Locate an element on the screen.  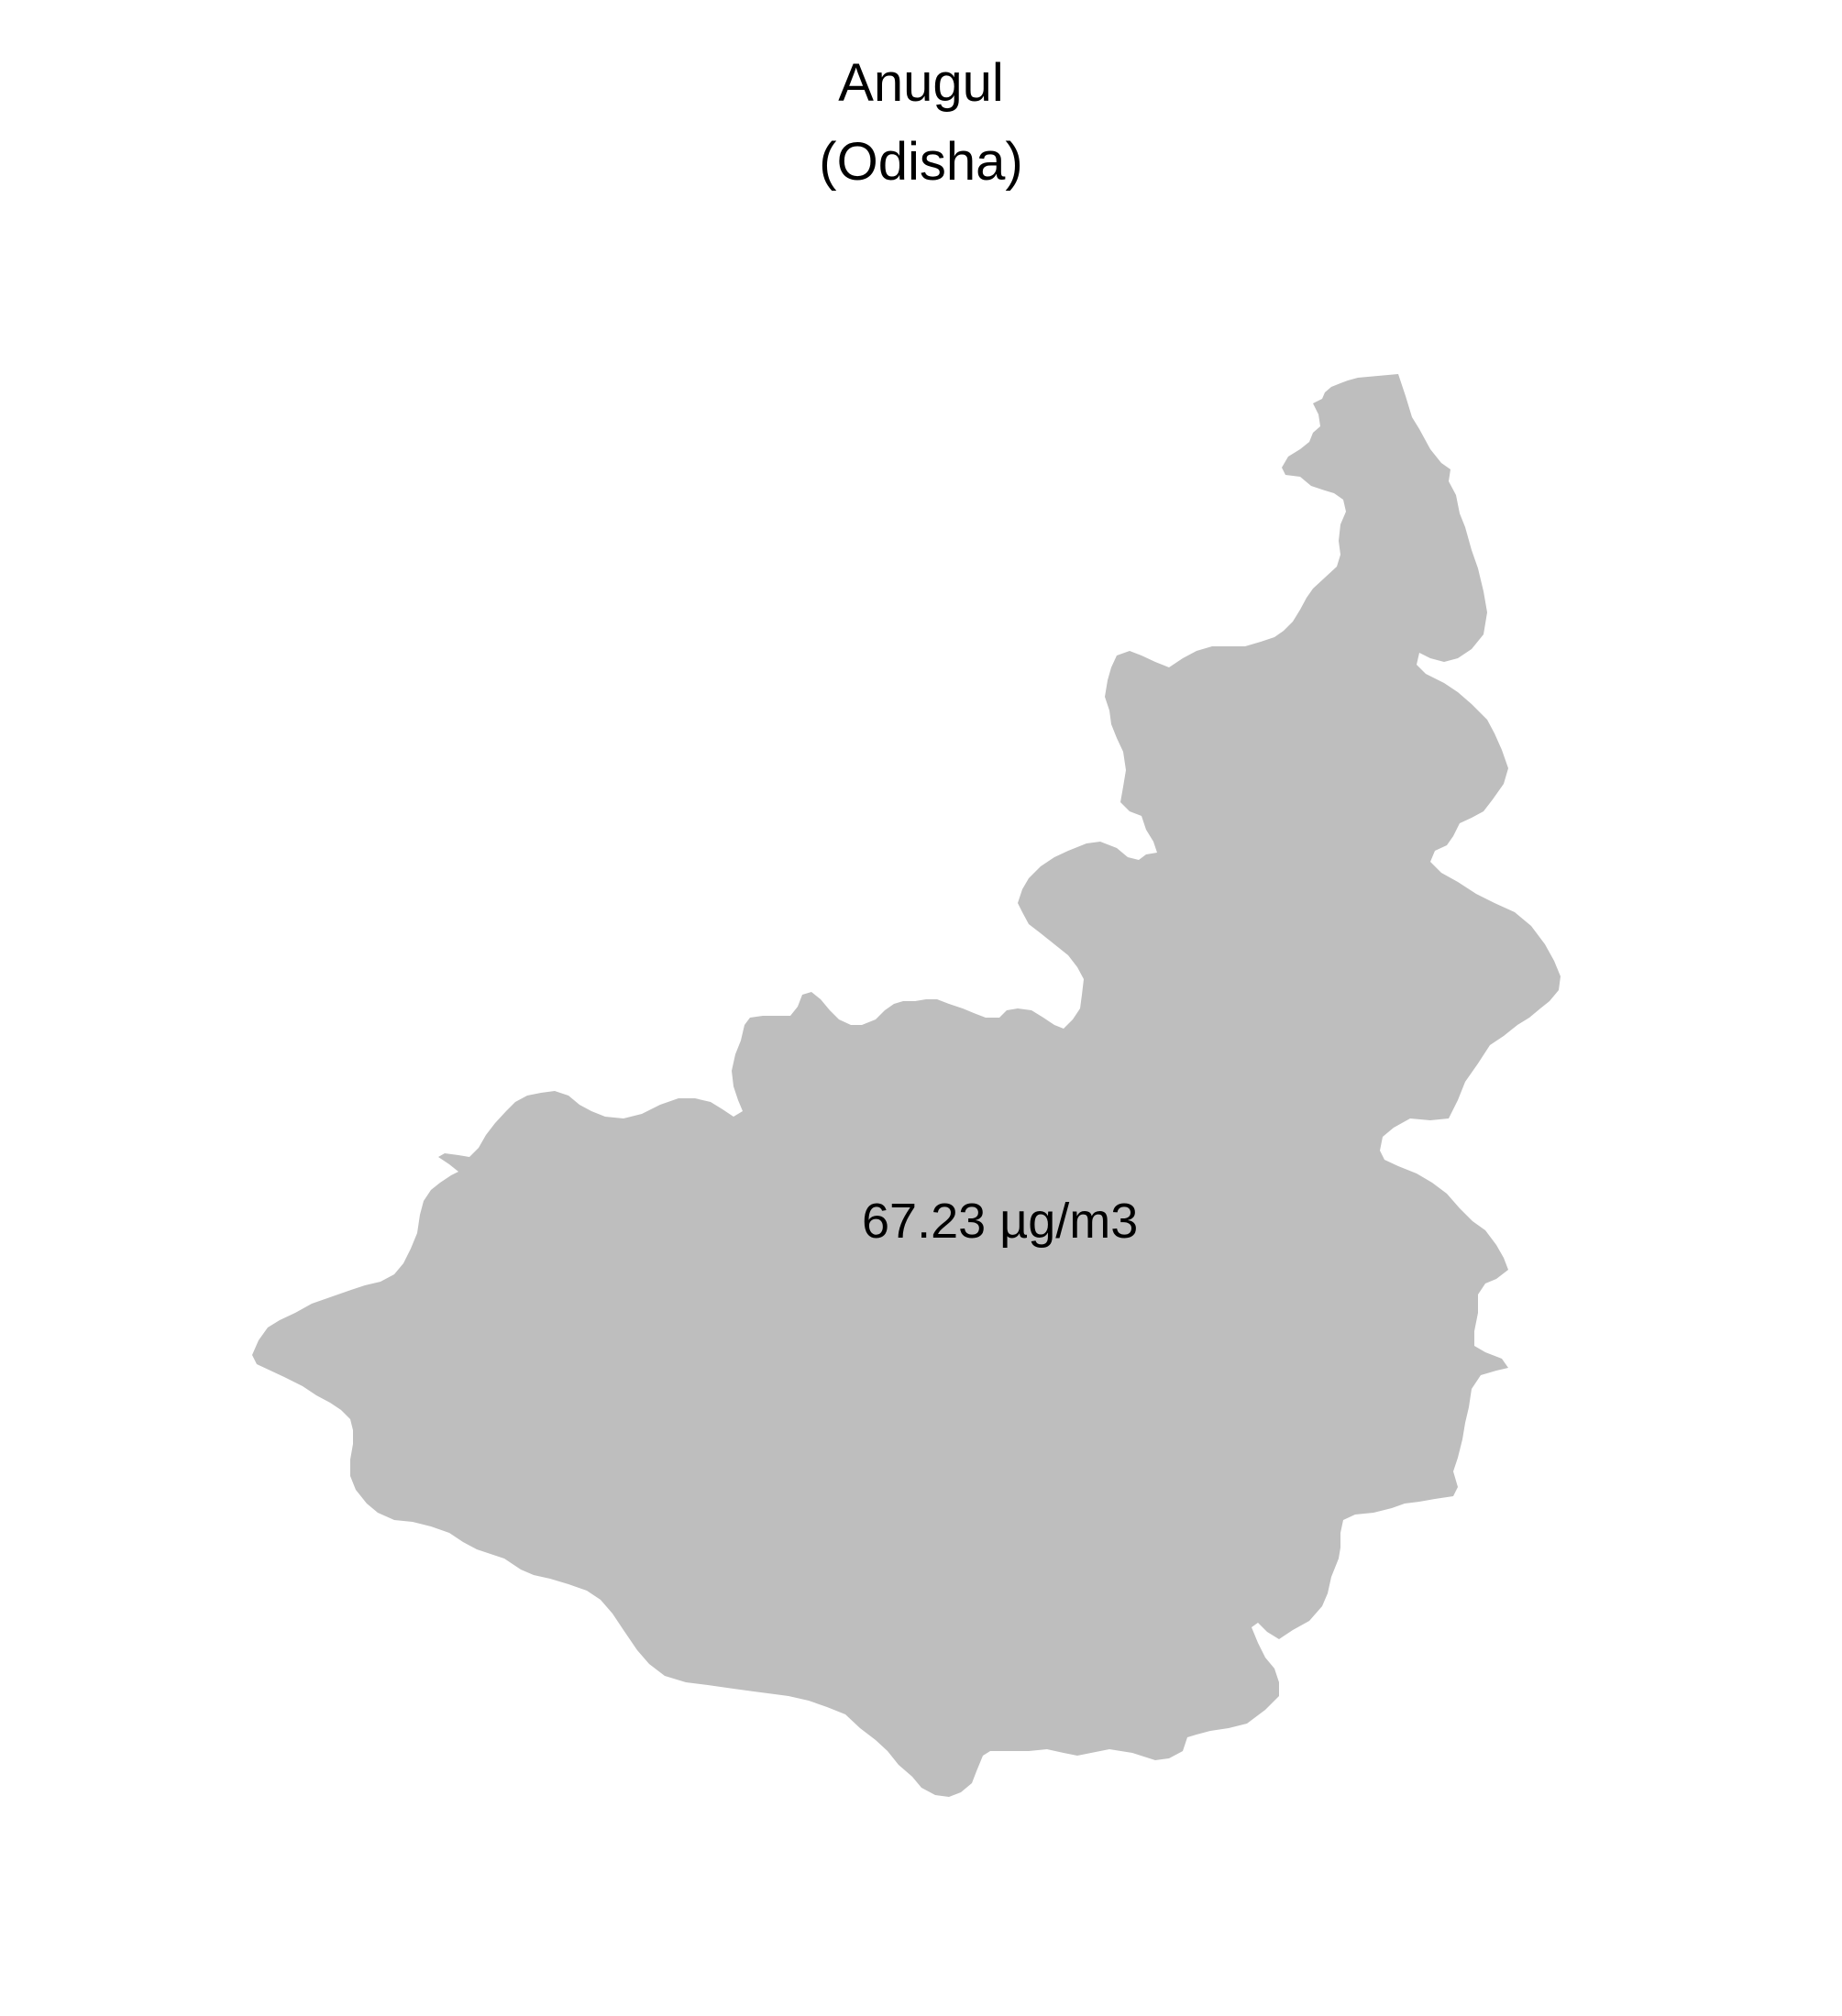
district-value-label: 67.23 µg/m3 is located at coordinates (1000, 1221).